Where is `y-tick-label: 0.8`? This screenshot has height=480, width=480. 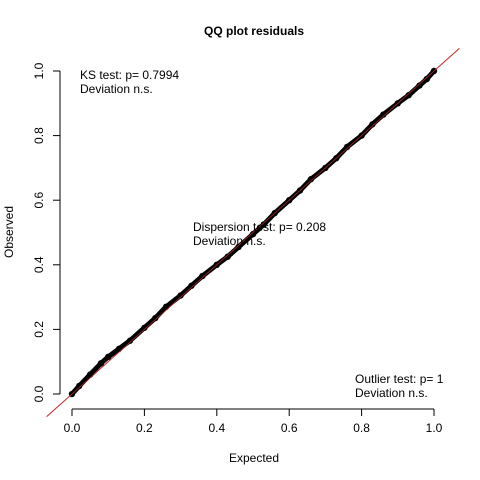 y-tick-label: 0.8 is located at coordinates (39, 135).